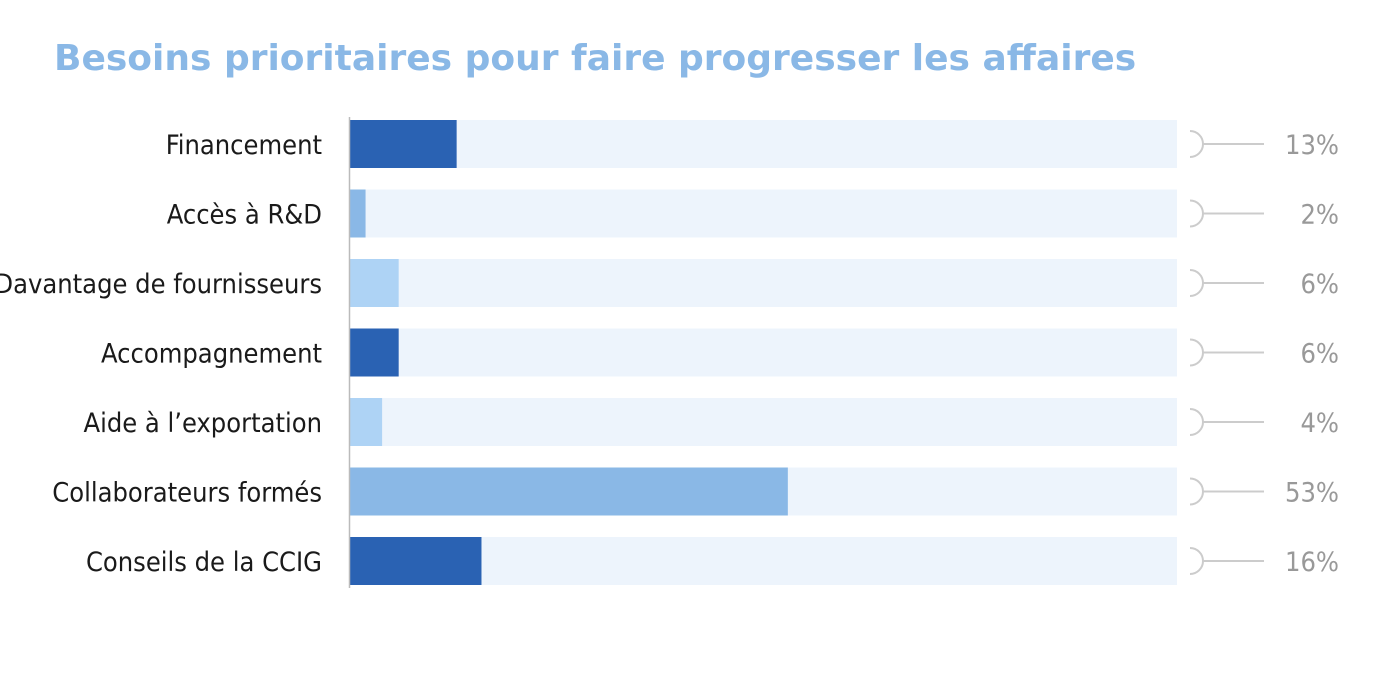 The image size is (1400, 700). Describe the element at coordinates (1319, 215) in the screenshot. I see `value-label: 2%` at that location.